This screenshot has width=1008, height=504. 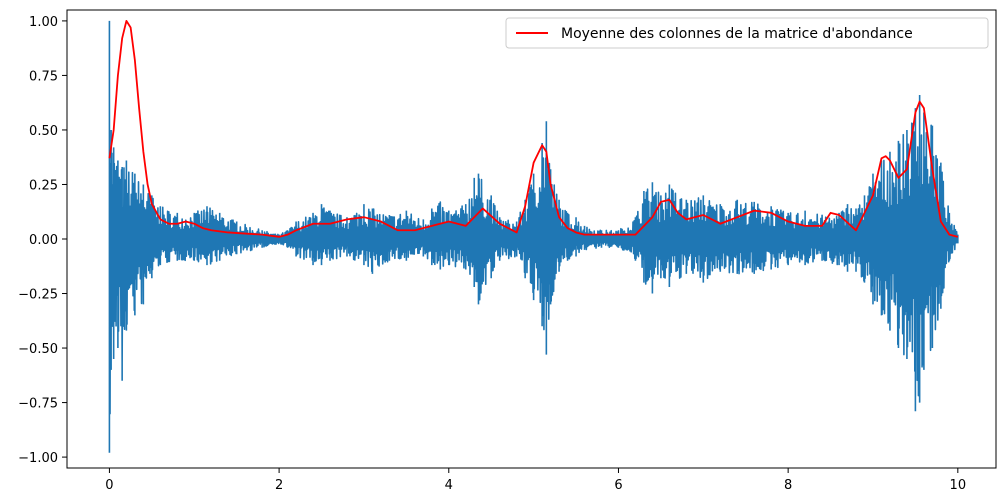 I want to click on x-tick-label: 8, so click(x=788, y=485).